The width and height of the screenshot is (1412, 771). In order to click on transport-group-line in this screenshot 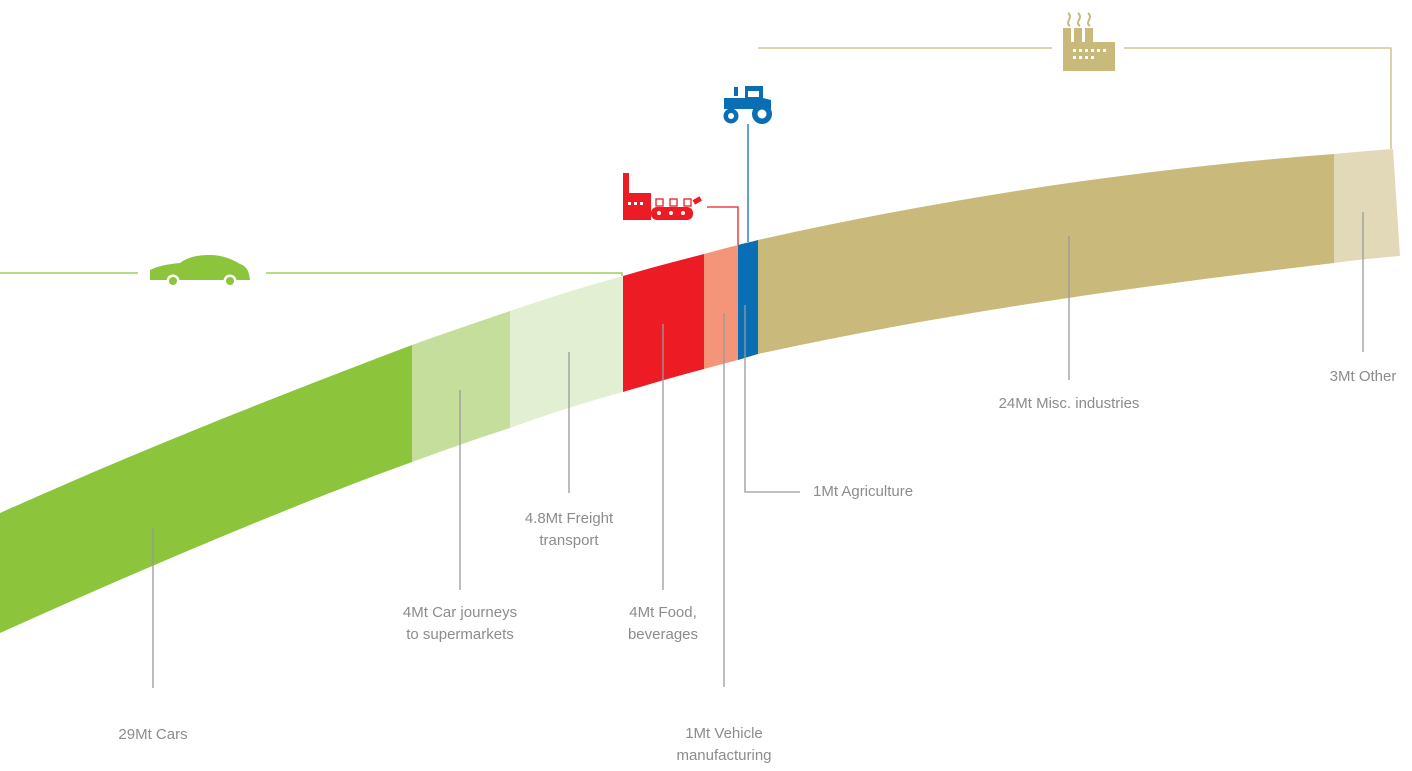, I will do `click(311, 274)`.